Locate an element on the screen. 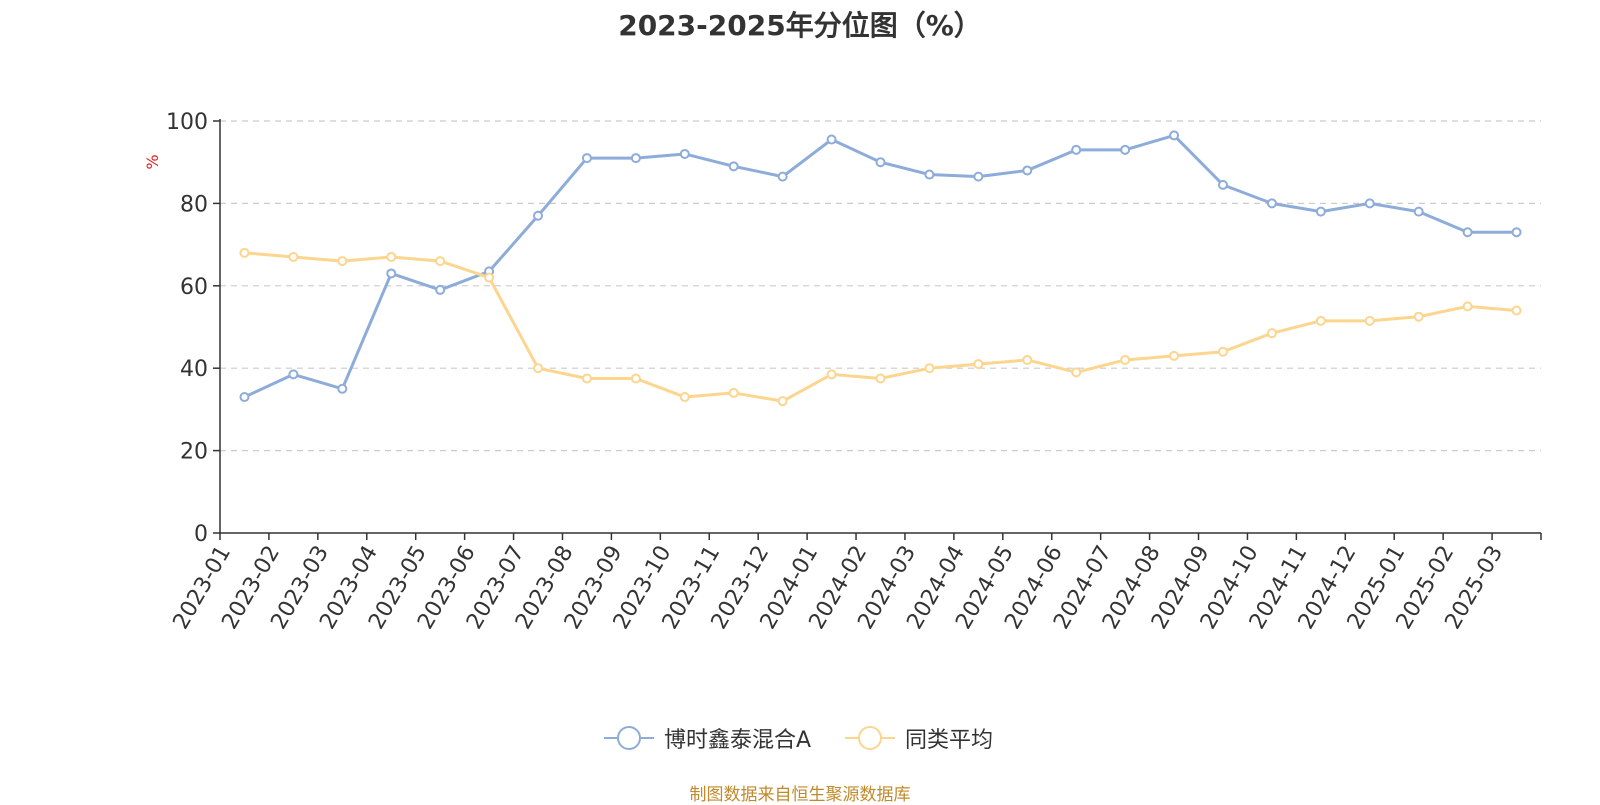 The height and width of the screenshot is (805, 1600). y-tick-label: 20 is located at coordinates (194, 452).